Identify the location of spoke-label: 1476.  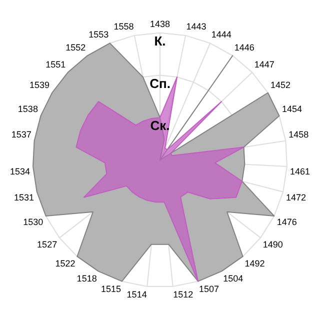
(286, 222).